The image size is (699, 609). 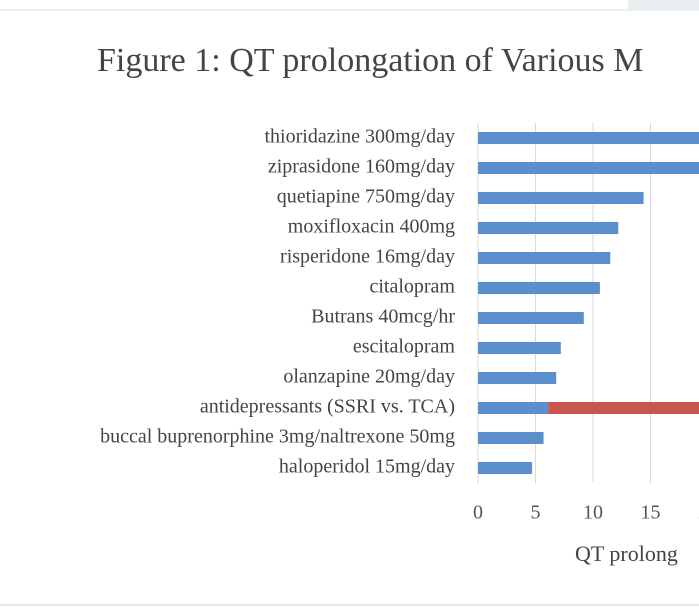 What do you see at coordinates (366, 197) in the screenshot?
I see `y-tick-label: quetiapine 750mg/day` at bounding box center [366, 197].